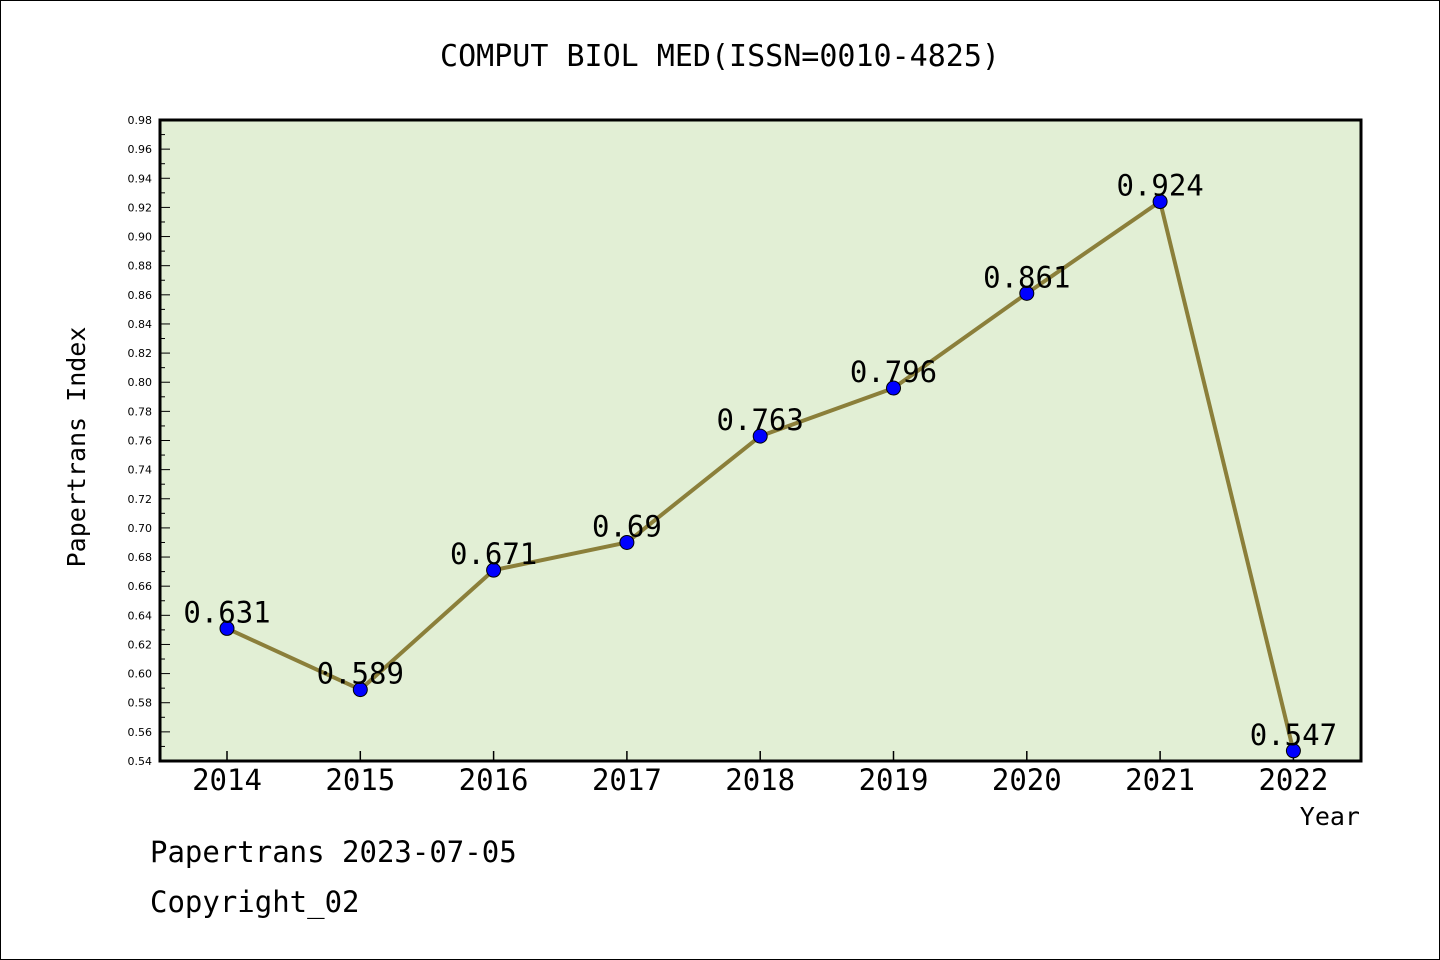  Describe the element at coordinates (140, 120) in the screenshot. I see `y-tick-label: 0.98` at that location.